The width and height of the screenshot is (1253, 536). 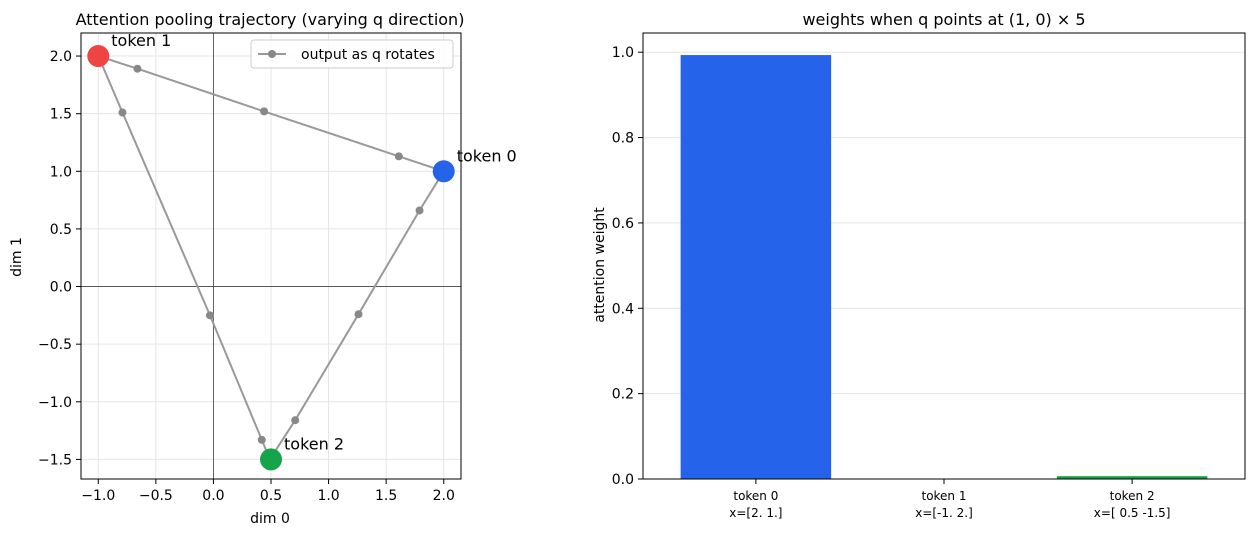 I want to click on x-tick-label-value: x=[-1. 2.], so click(x=944, y=513).